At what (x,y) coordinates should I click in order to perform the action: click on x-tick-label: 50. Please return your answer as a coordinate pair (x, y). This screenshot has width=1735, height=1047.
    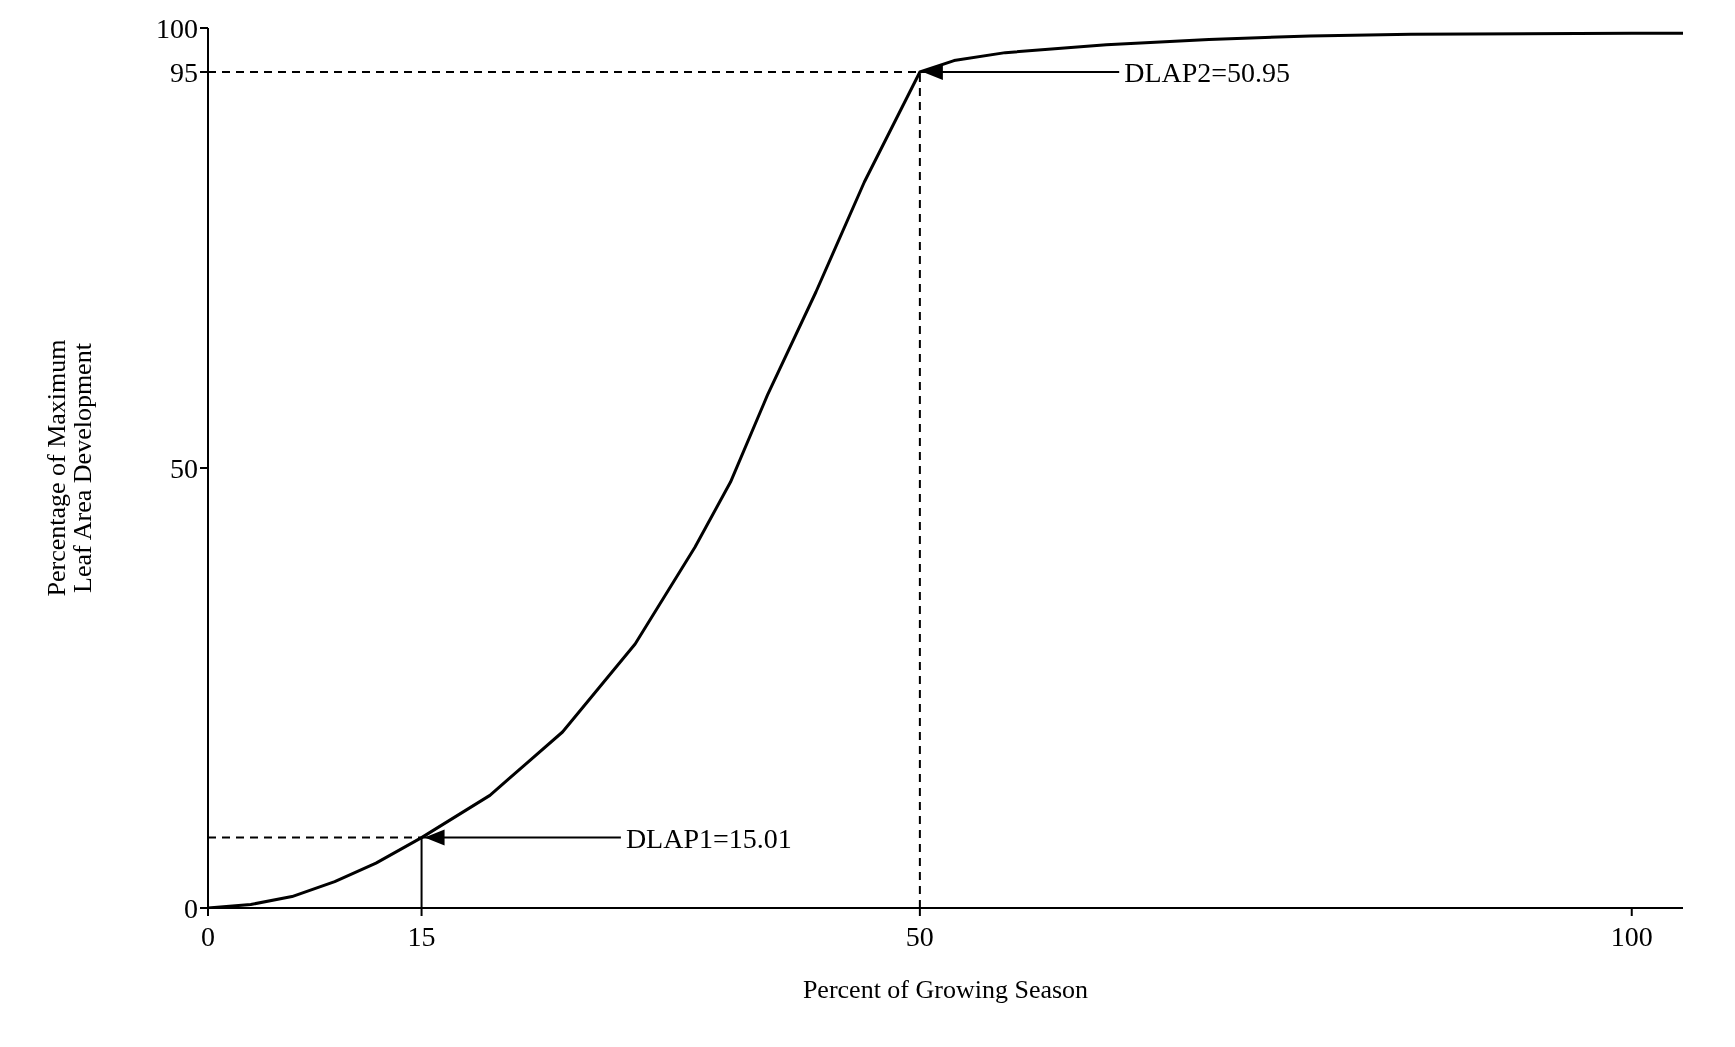
    Looking at the image, I should click on (919, 936).